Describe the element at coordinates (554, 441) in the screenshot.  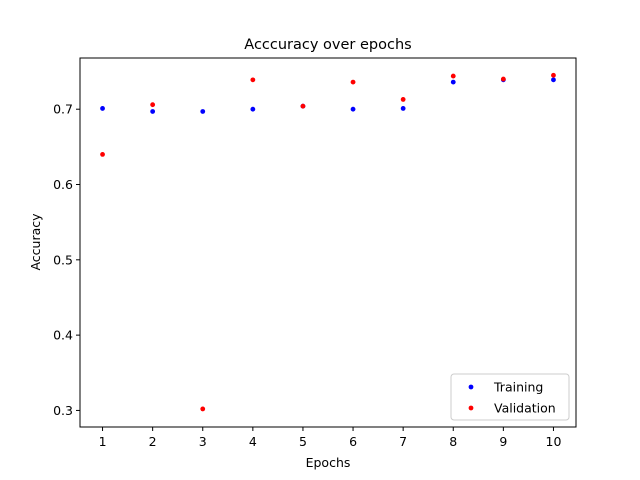
I see `x-tick-label: 10` at that location.